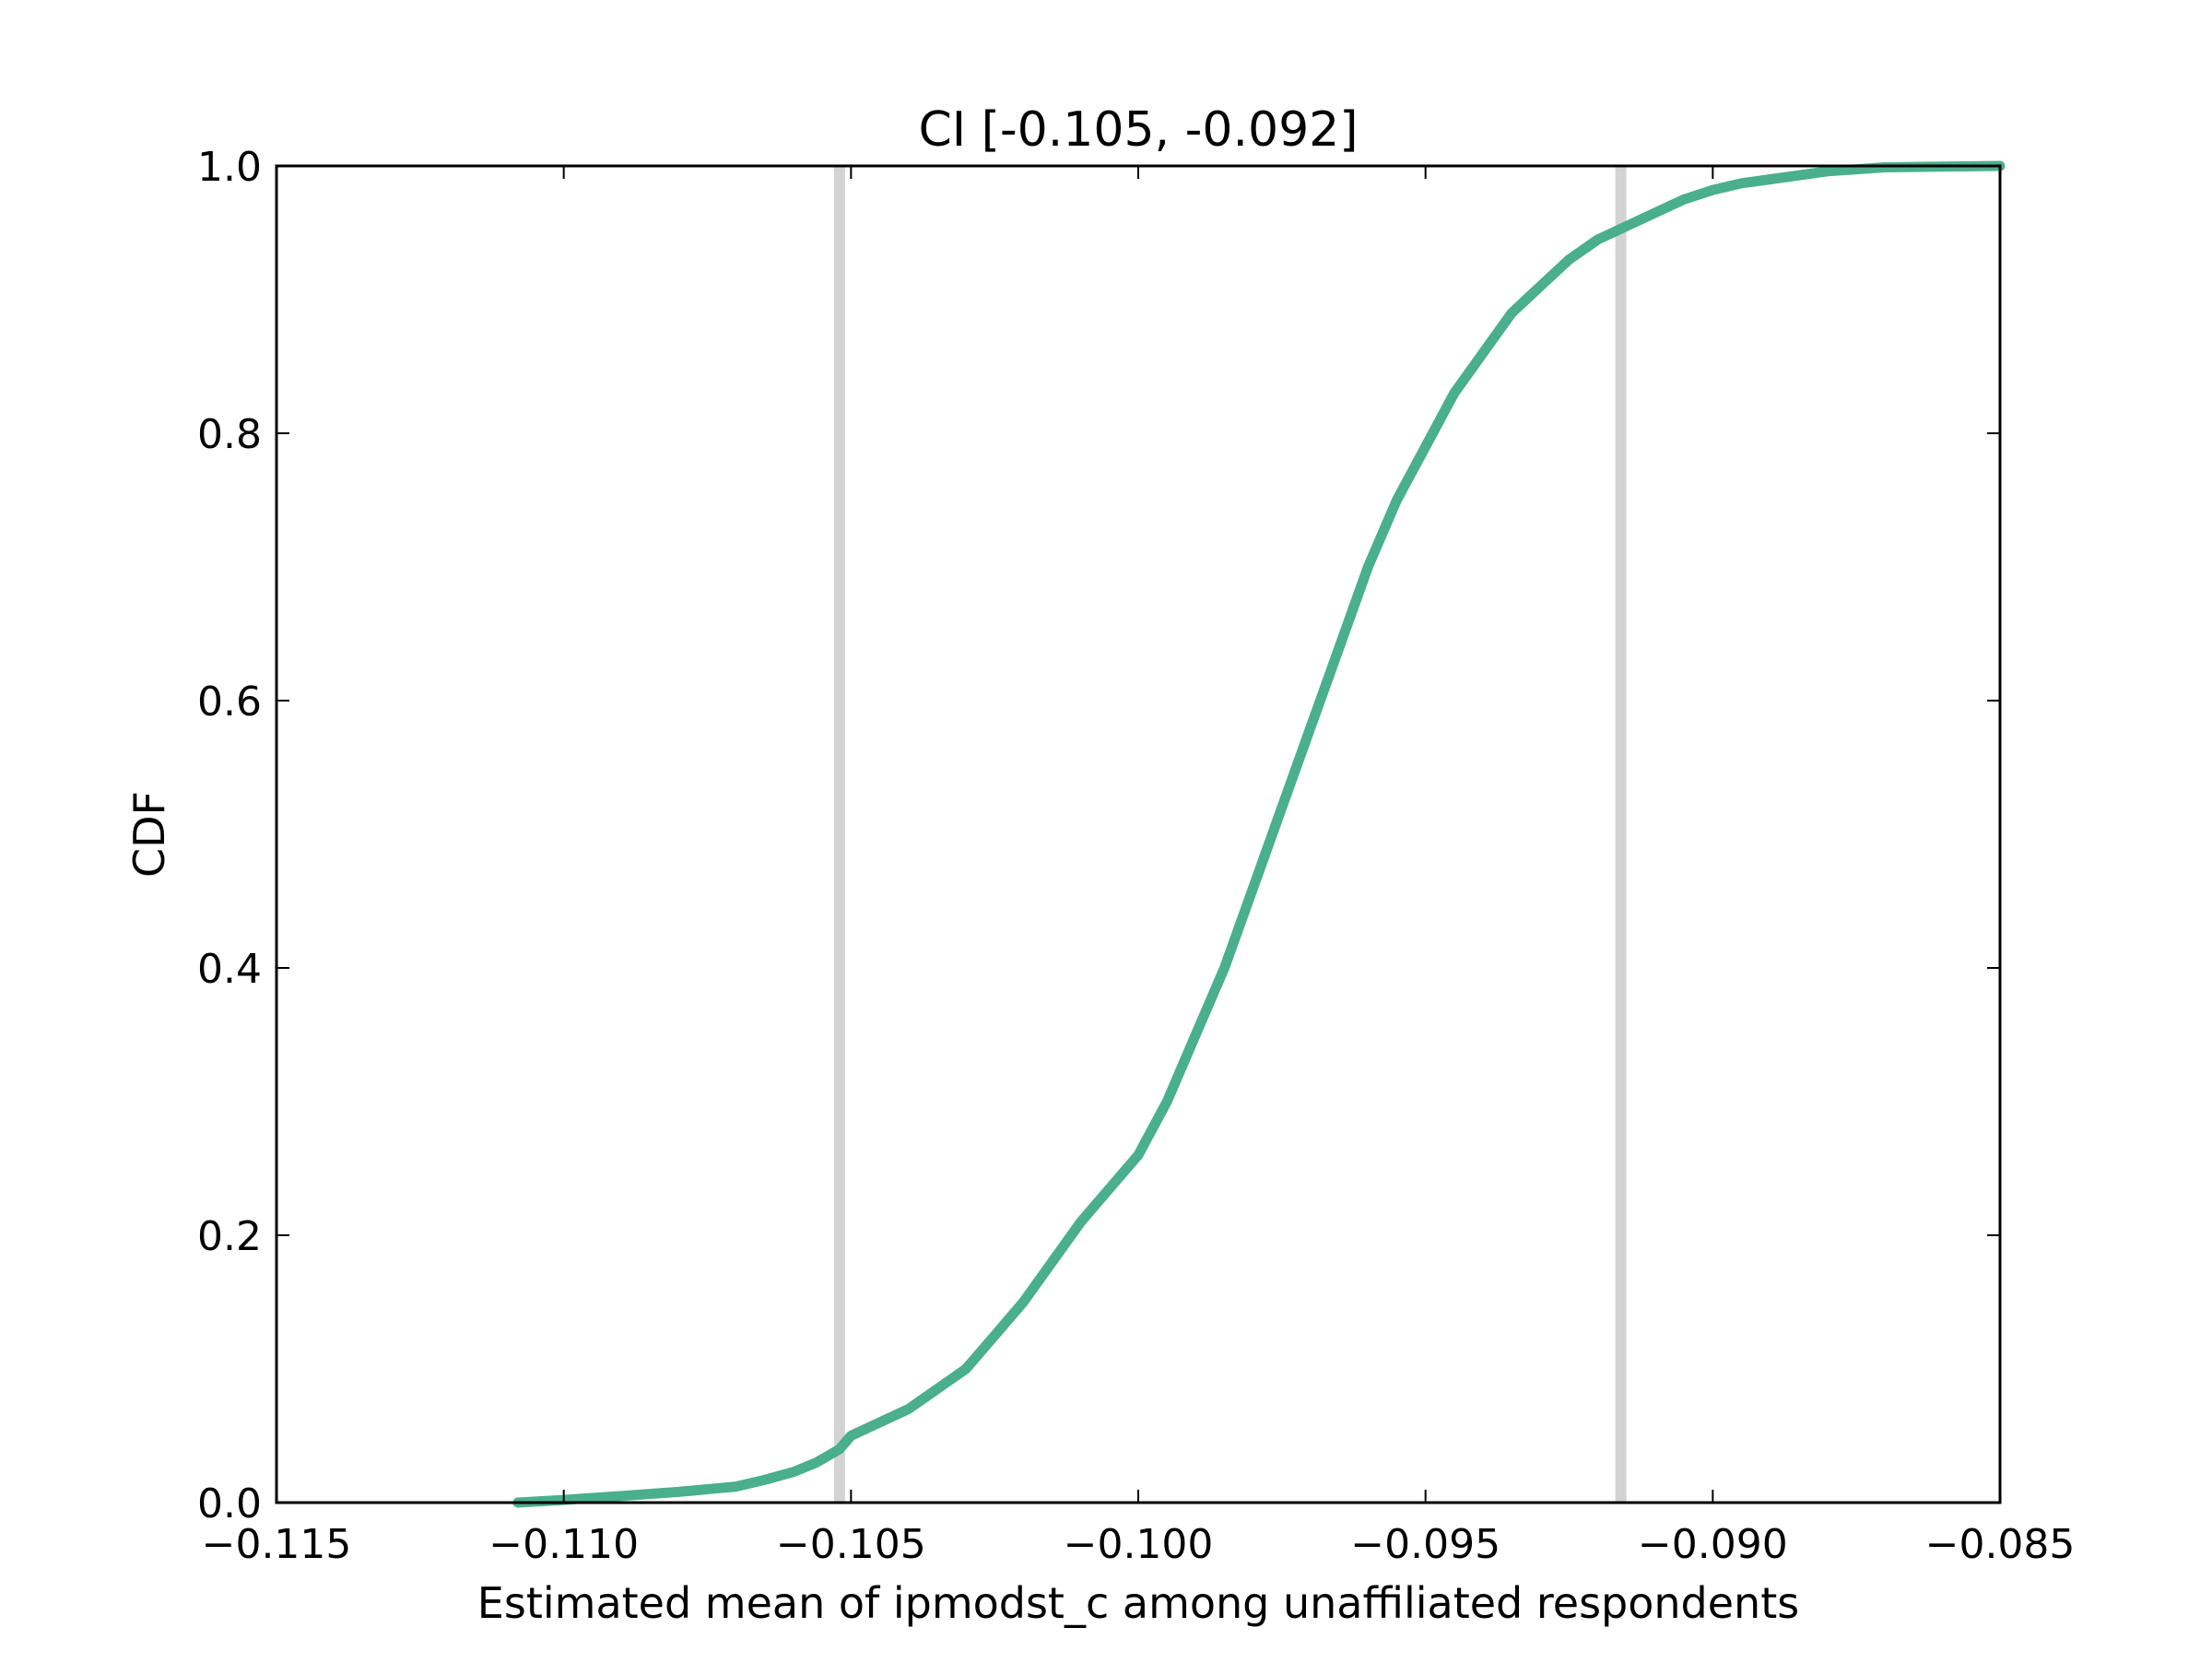 The width and height of the screenshot is (2212, 1663). What do you see at coordinates (851, 1544) in the screenshot?
I see `x-tick-label: −0.105` at bounding box center [851, 1544].